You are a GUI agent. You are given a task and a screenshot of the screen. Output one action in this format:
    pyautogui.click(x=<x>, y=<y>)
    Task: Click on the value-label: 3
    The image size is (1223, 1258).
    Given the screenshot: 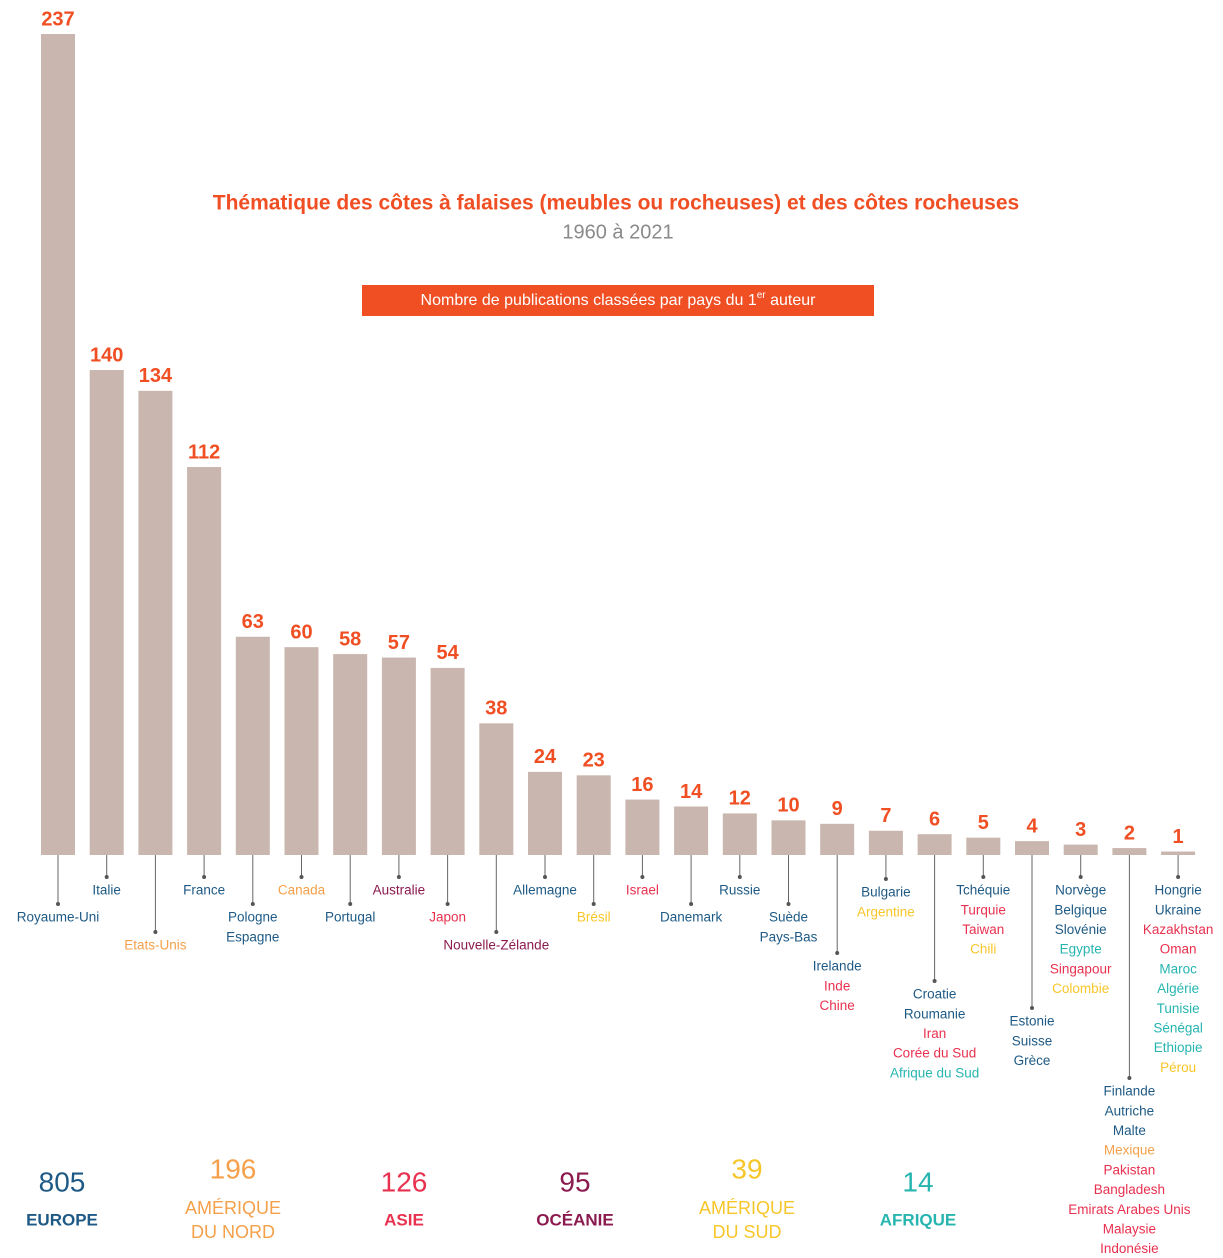 What is the action you would take?
    pyautogui.click(x=1080, y=830)
    